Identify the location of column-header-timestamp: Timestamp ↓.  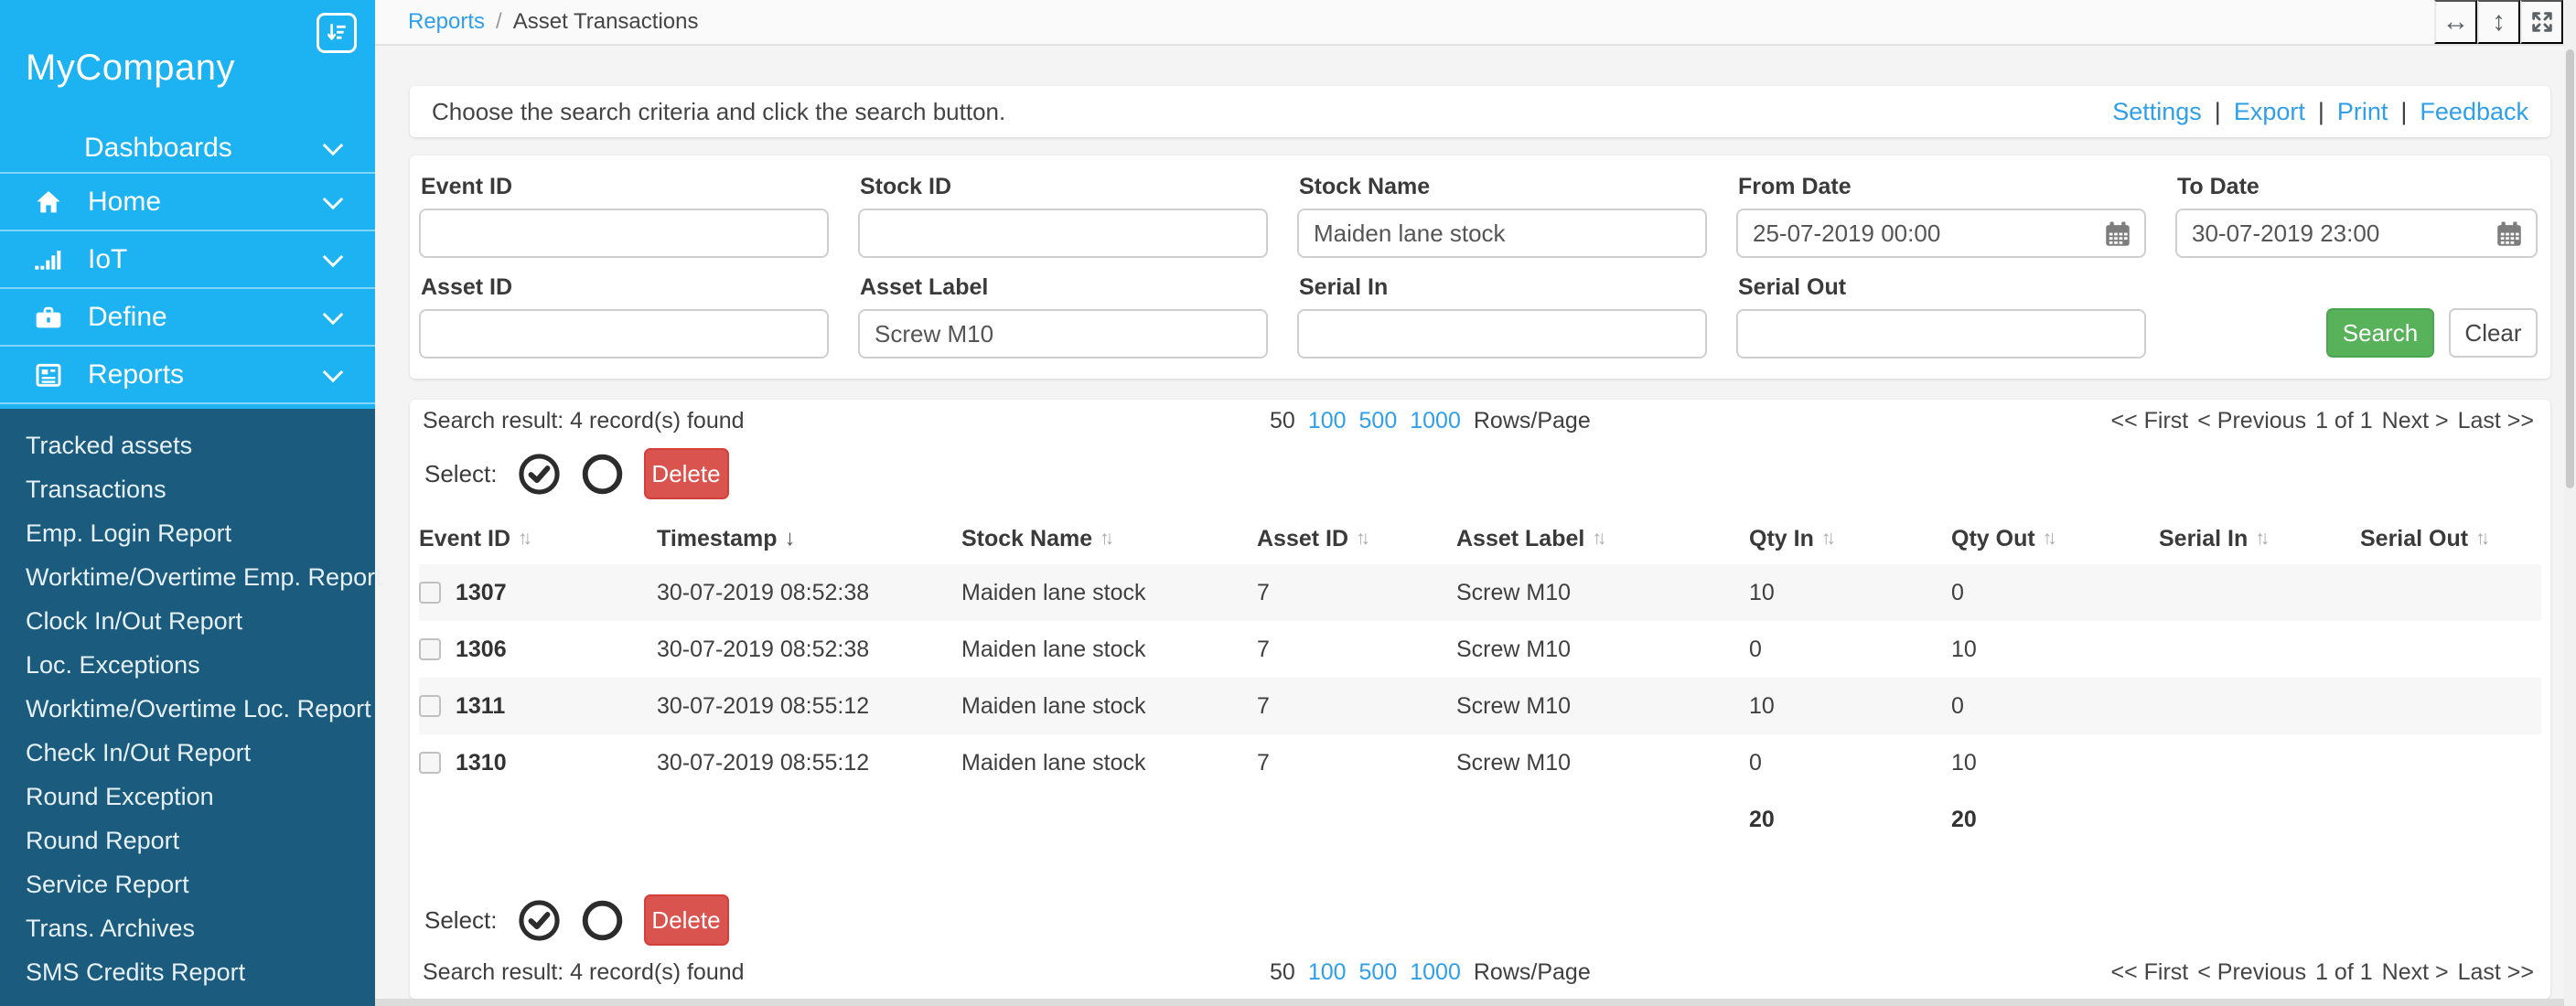
(809, 539).